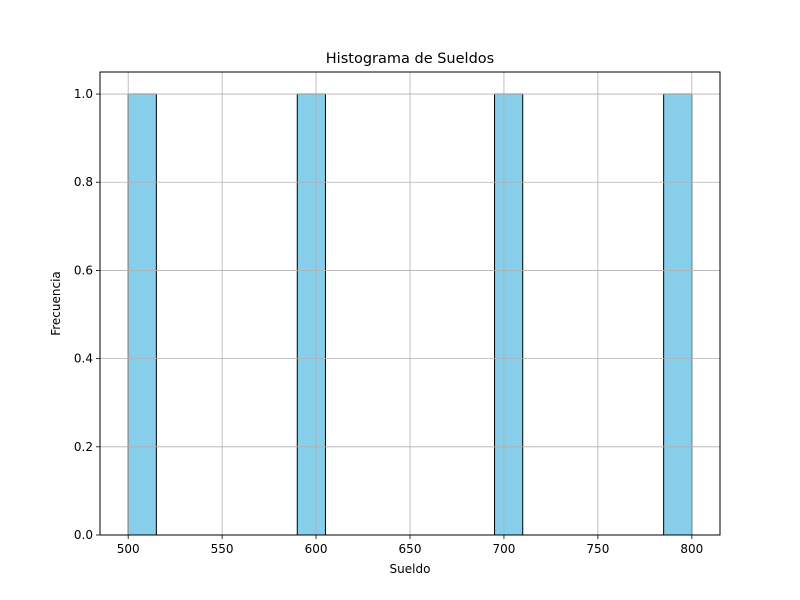  I want to click on x-tick-label: 750, so click(597, 549).